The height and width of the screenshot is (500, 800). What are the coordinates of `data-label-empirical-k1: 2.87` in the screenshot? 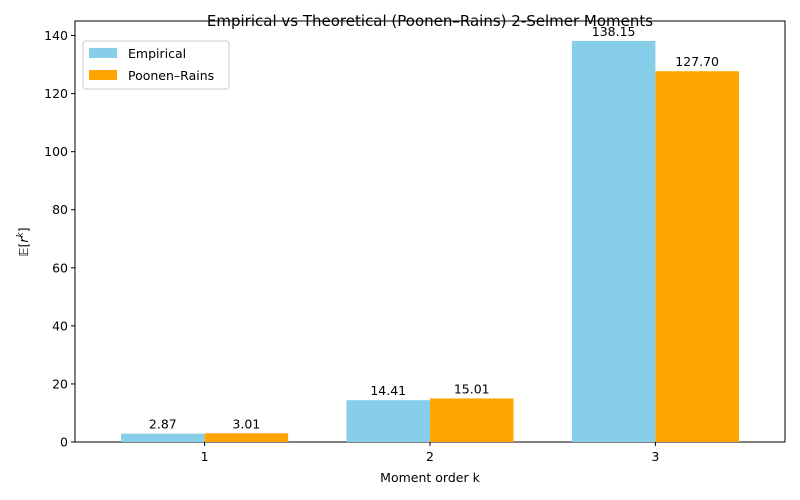 It's located at (163, 424).